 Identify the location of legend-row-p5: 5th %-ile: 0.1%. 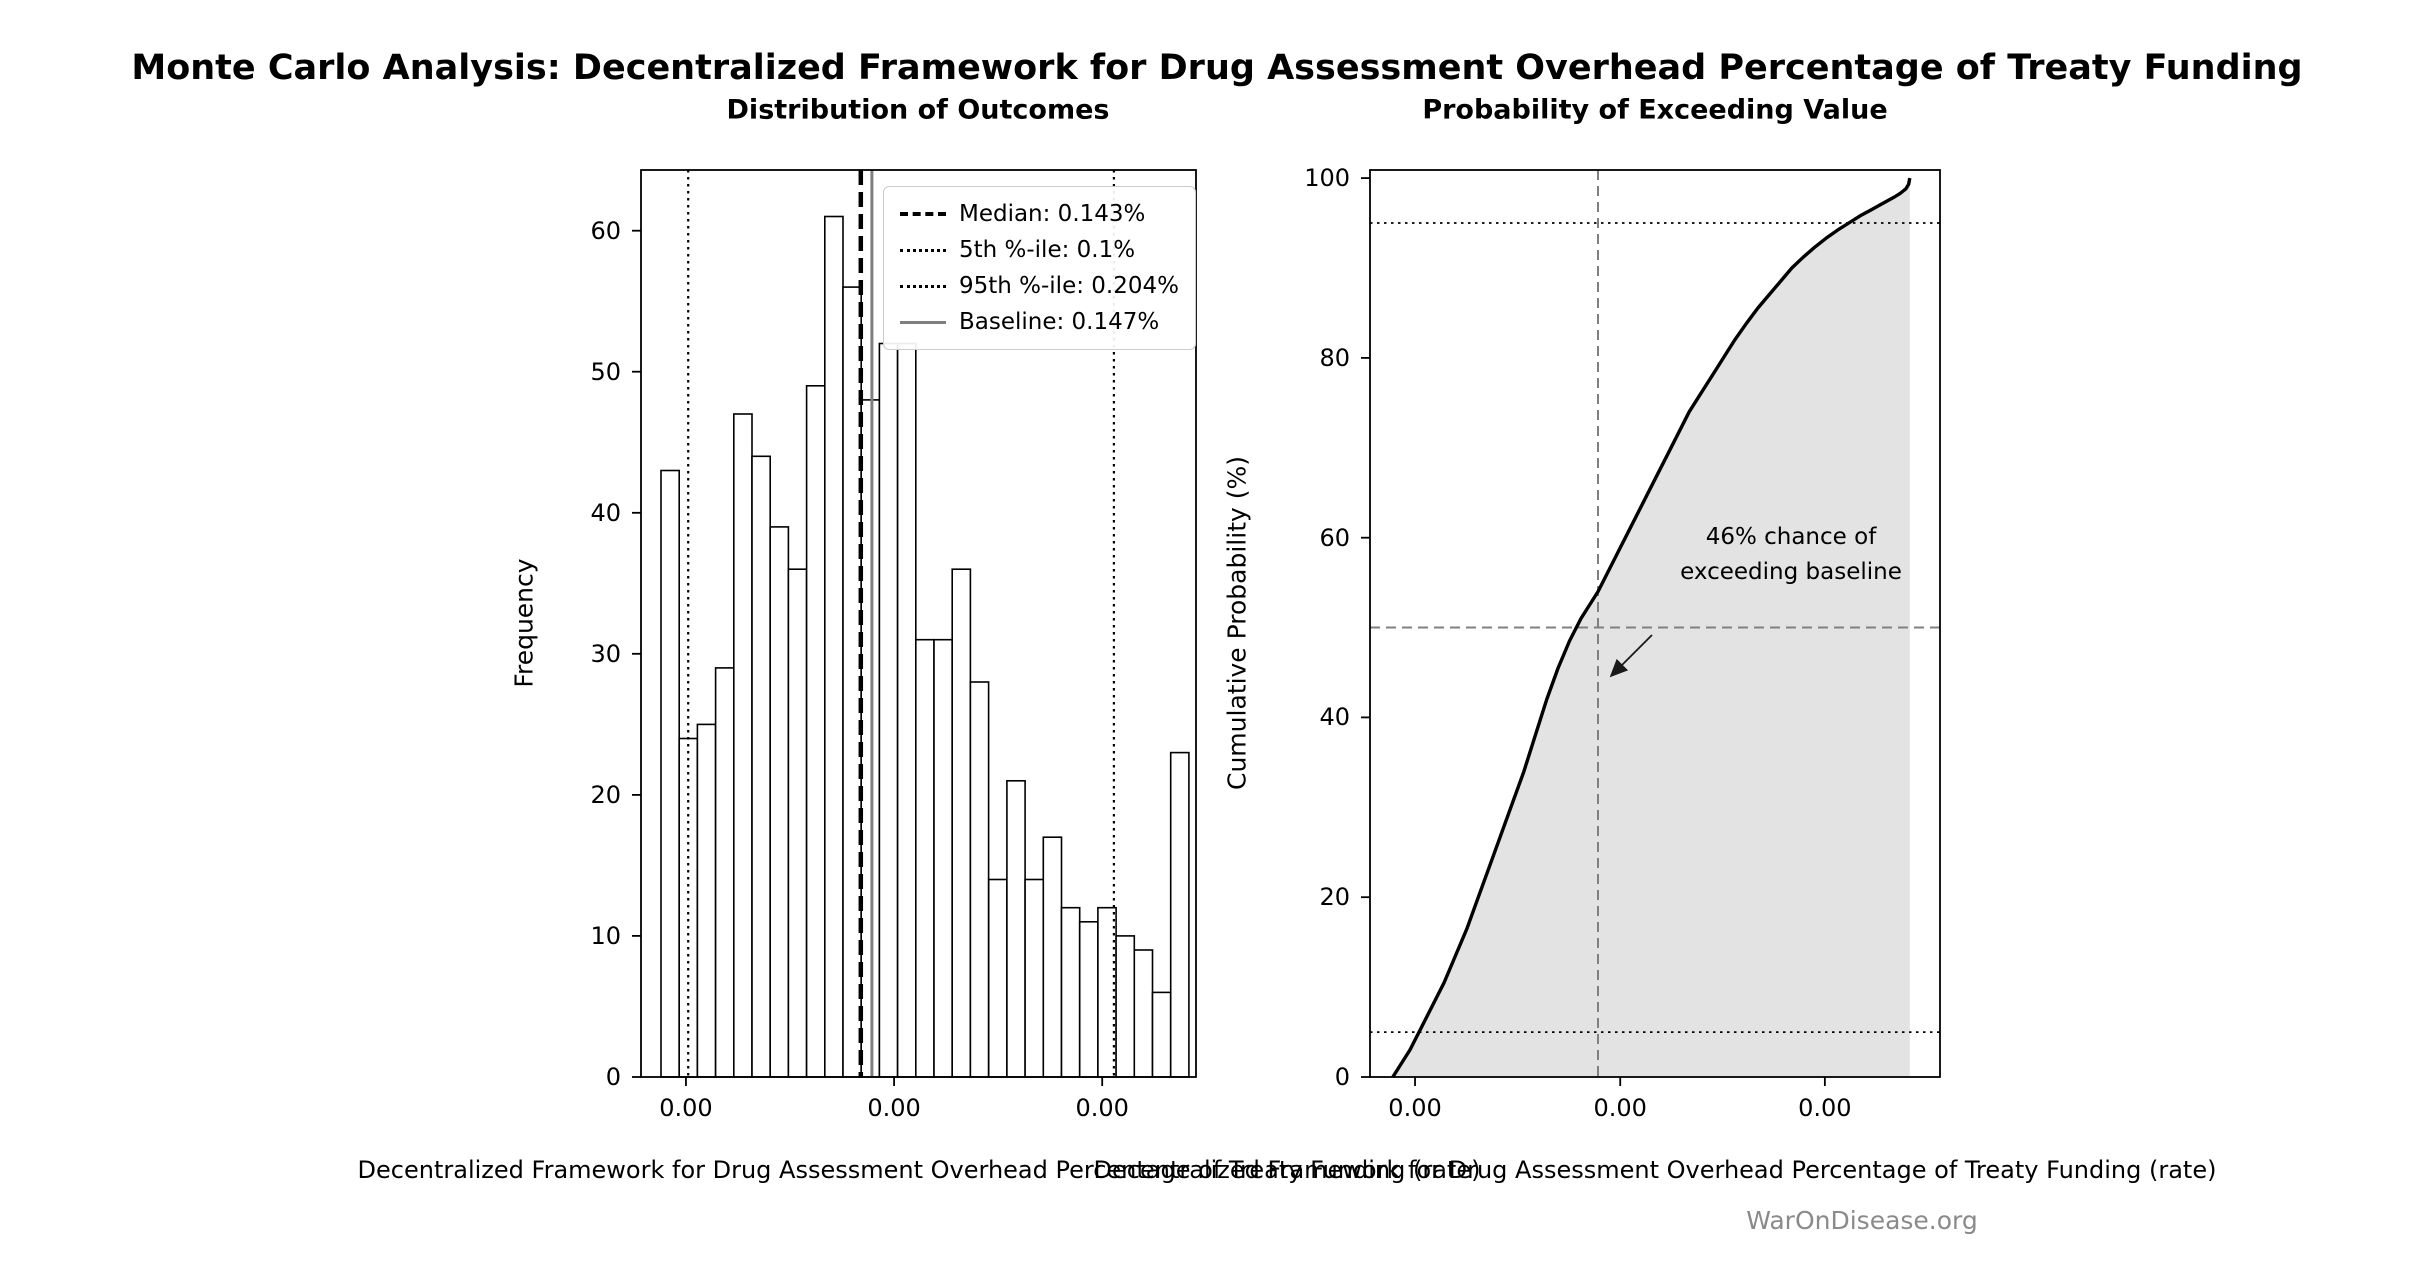
(1039, 250).